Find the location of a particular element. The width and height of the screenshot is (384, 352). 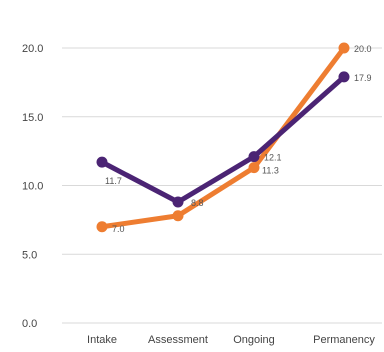

y-tick-label: 5.0 is located at coordinates (29, 255).